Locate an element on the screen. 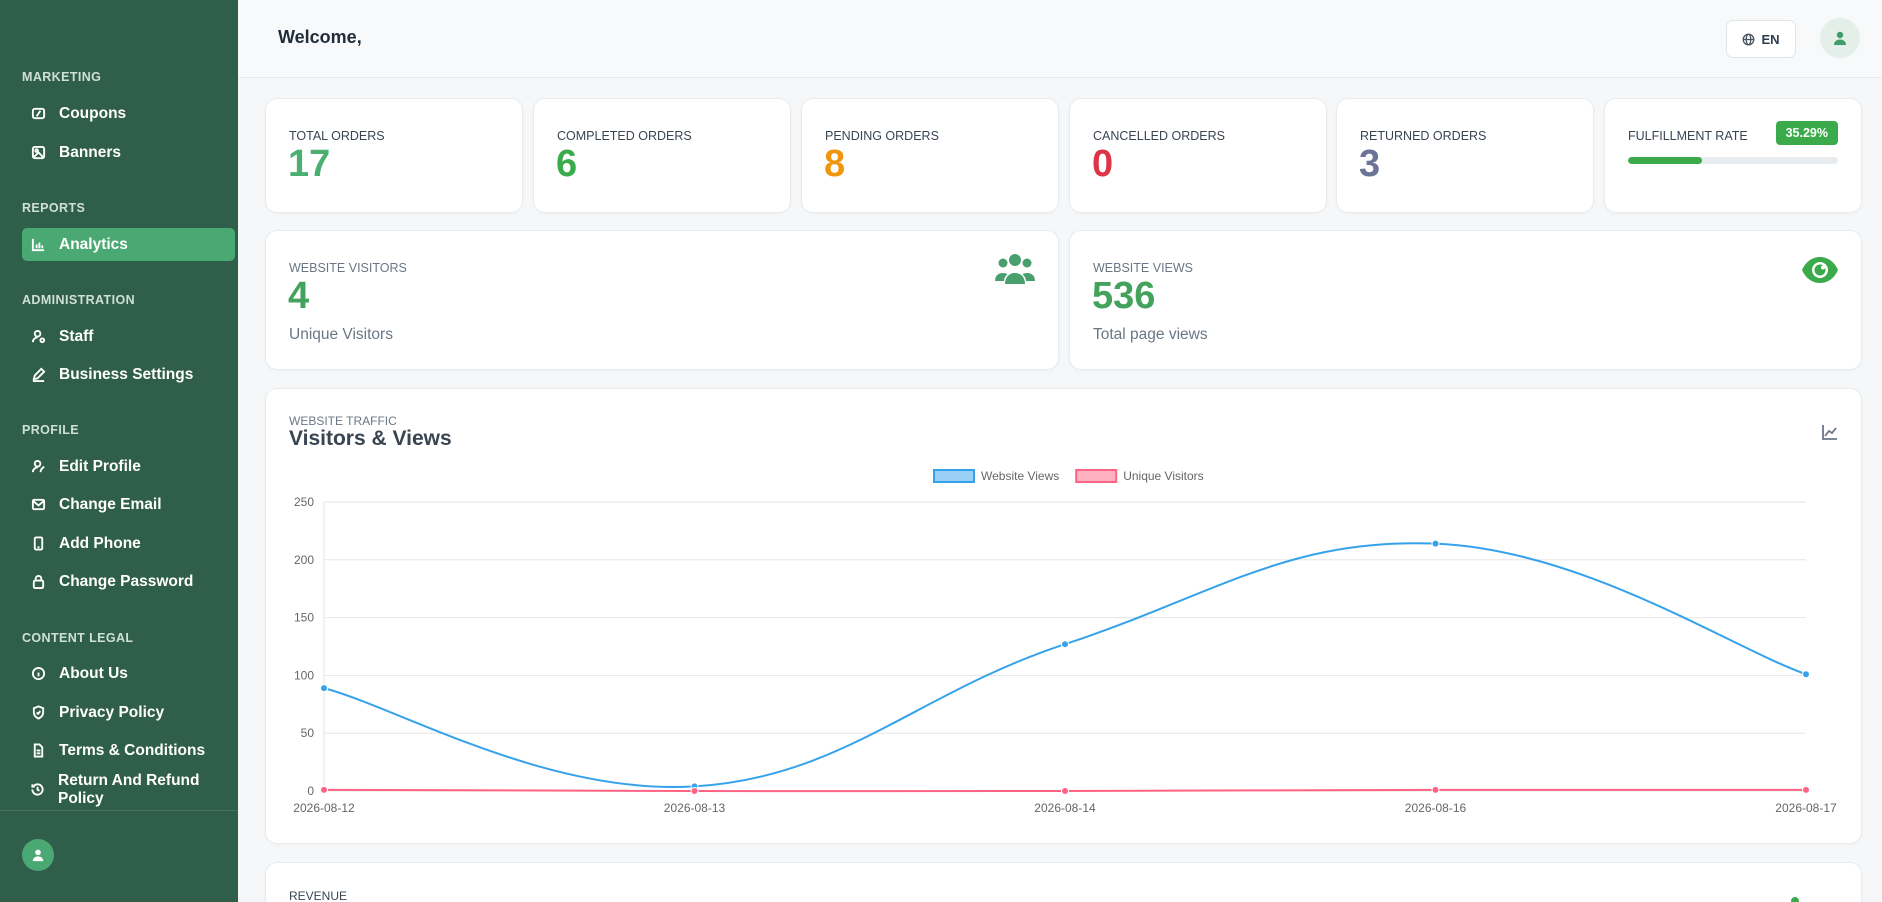 The width and height of the screenshot is (1882, 902). stat-card-completed-orders: COMPLETED ORDERS 6 is located at coordinates (662, 155).